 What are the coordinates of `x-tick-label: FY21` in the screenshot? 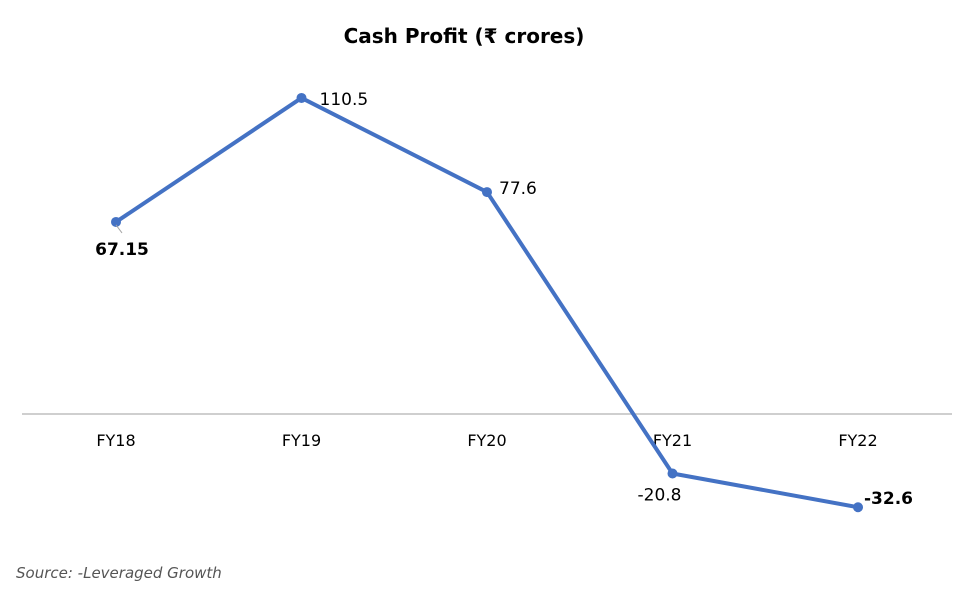 It's located at (672, 440).